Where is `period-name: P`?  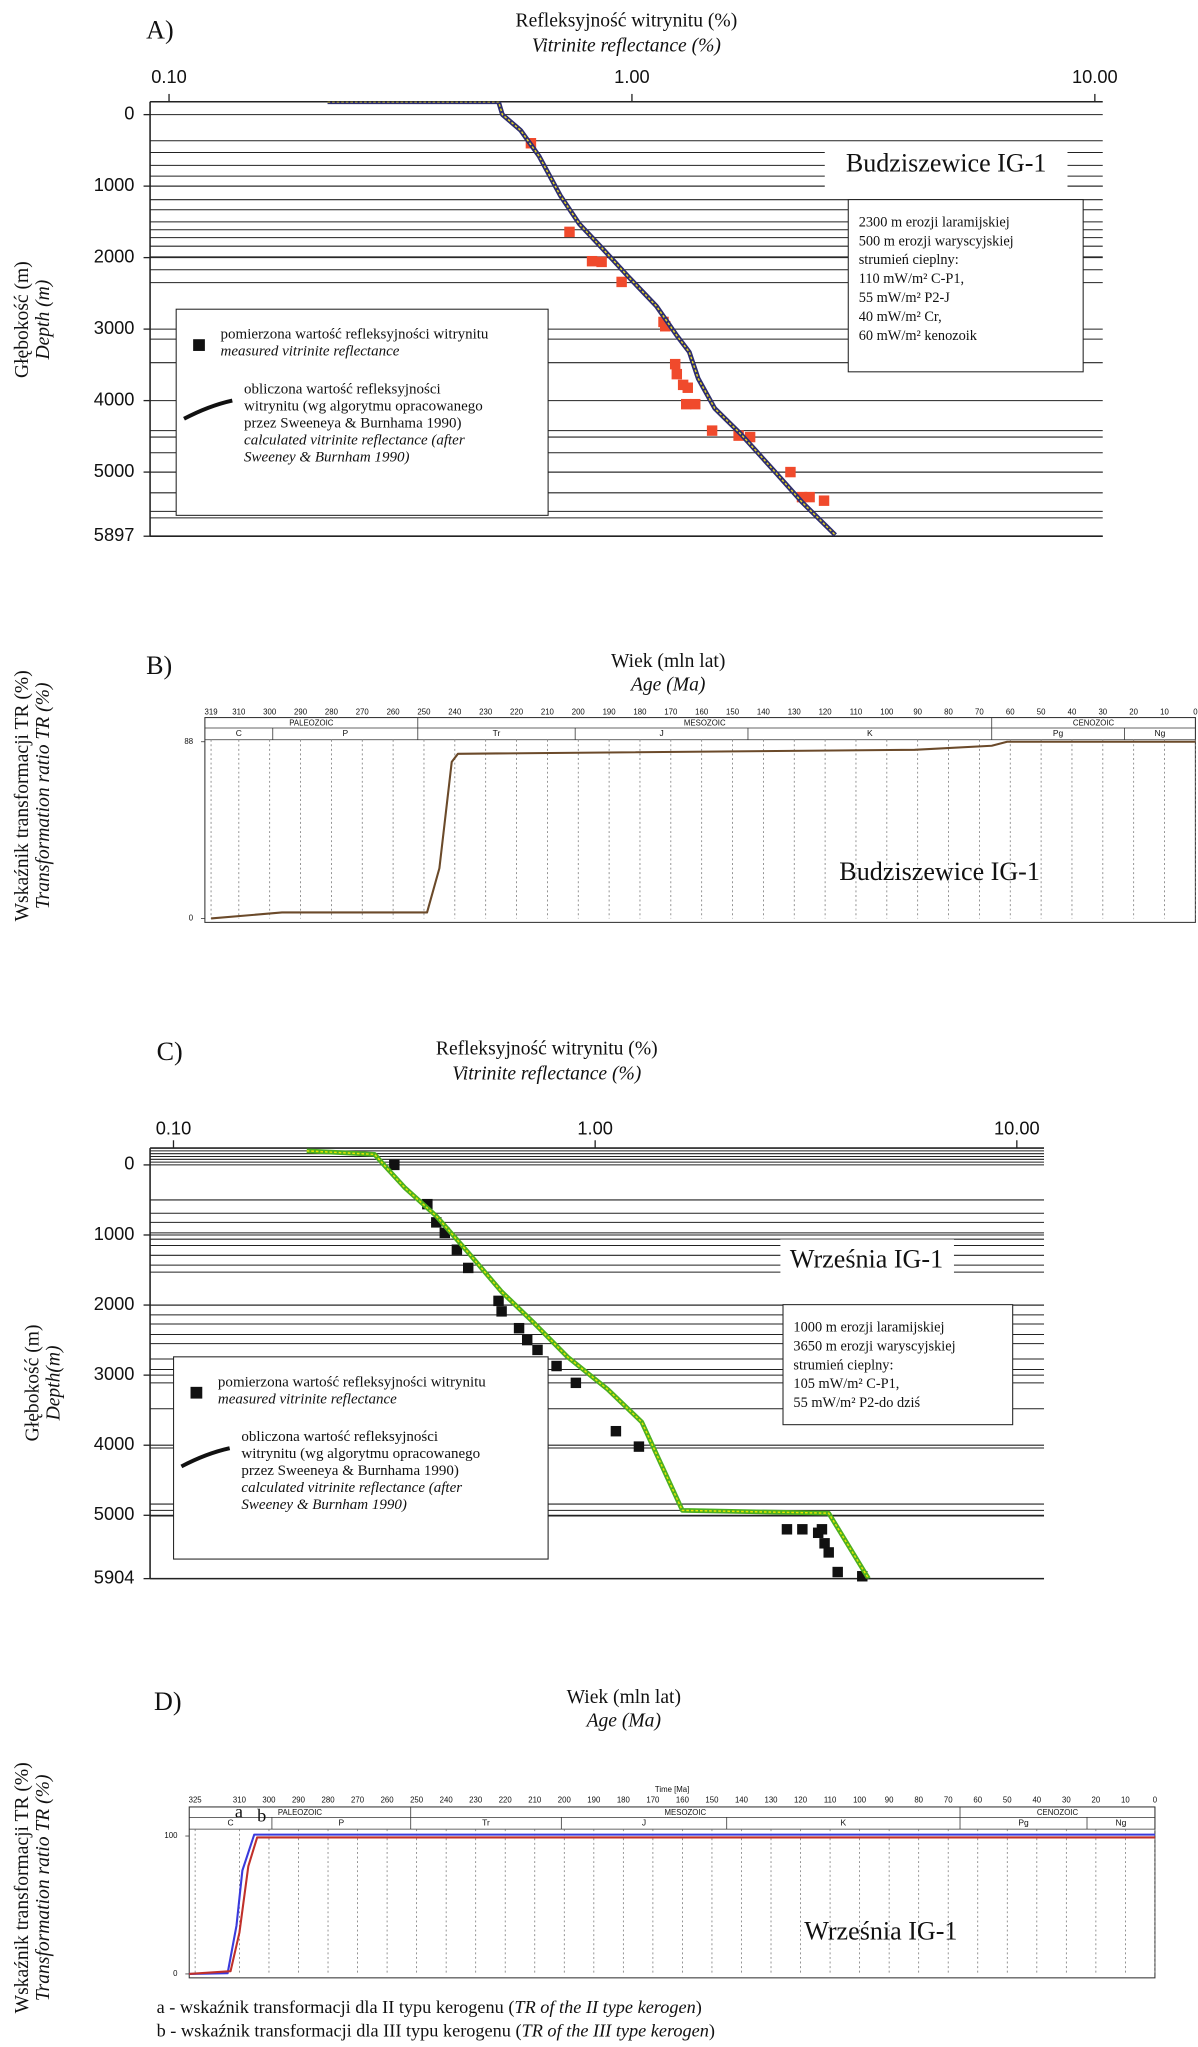
period-name: P is located at coordinates (345, 733).